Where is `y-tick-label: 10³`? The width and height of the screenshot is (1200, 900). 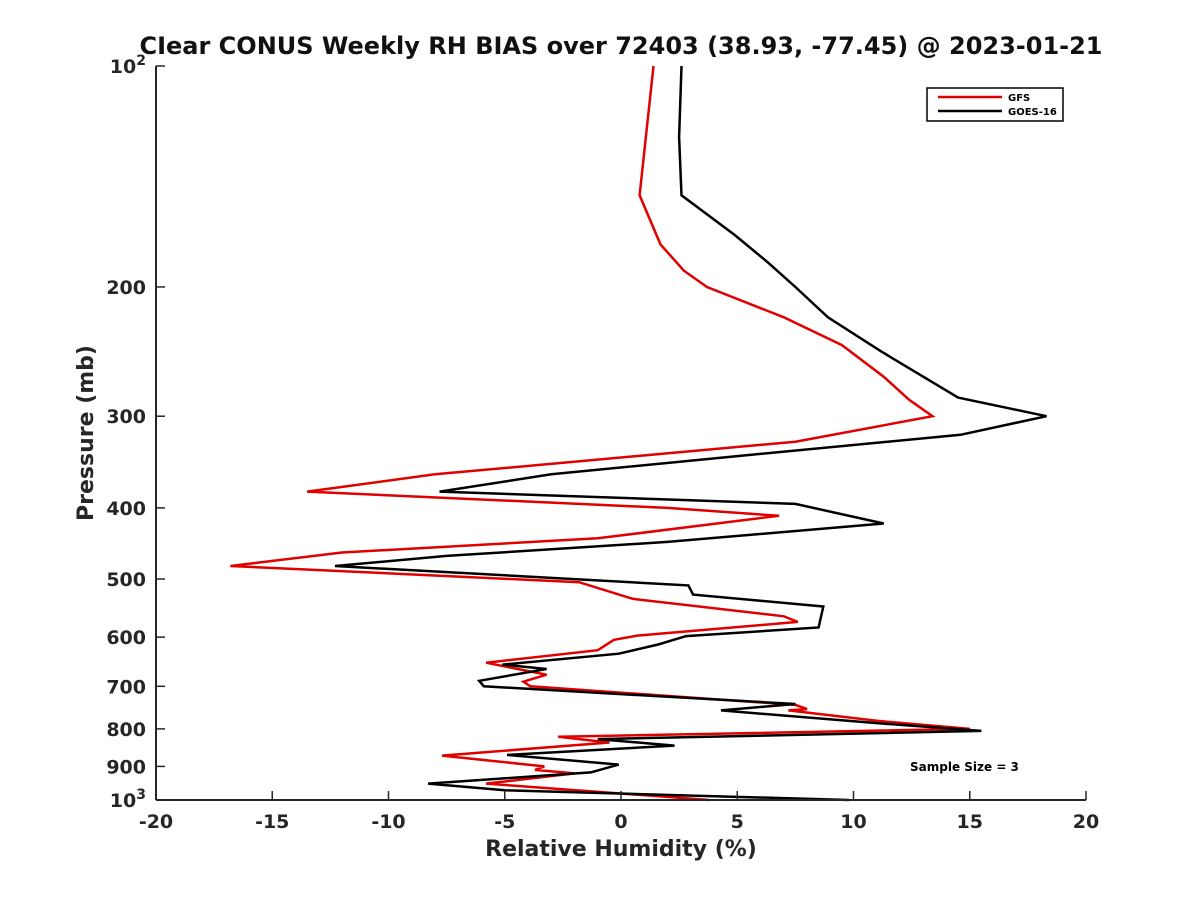 y-tick-label: 10³ is located at coordinates (128, 799).